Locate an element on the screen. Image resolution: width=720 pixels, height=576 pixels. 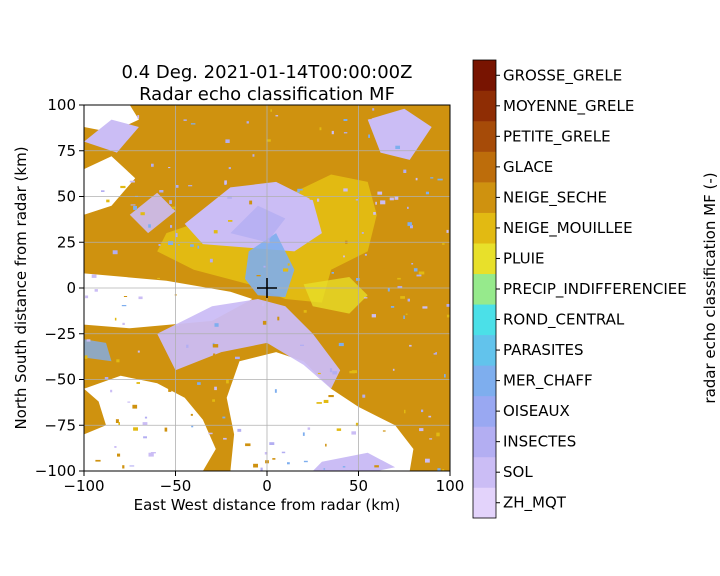
x-tick-label: 50 is located at coordinates (358, 486).